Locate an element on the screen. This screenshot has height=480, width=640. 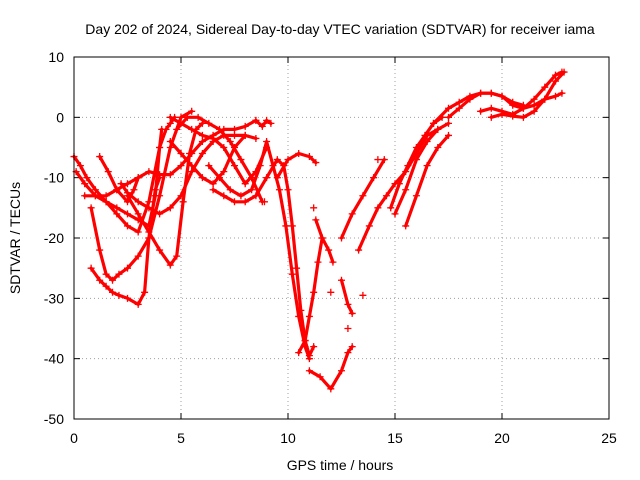
y-tick-label: 0 is located at coordinates (60, 117).